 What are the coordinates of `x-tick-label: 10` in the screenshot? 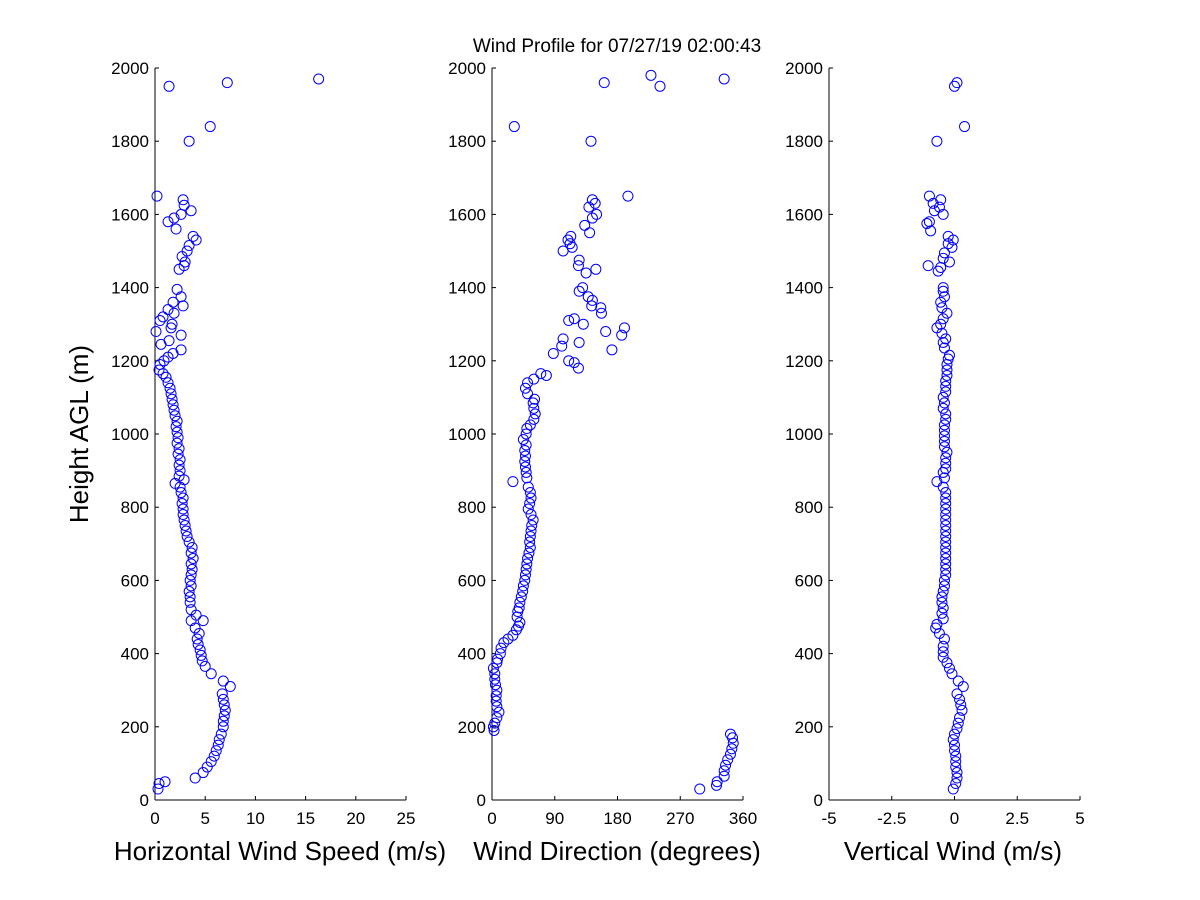 It's located at (255, 818).